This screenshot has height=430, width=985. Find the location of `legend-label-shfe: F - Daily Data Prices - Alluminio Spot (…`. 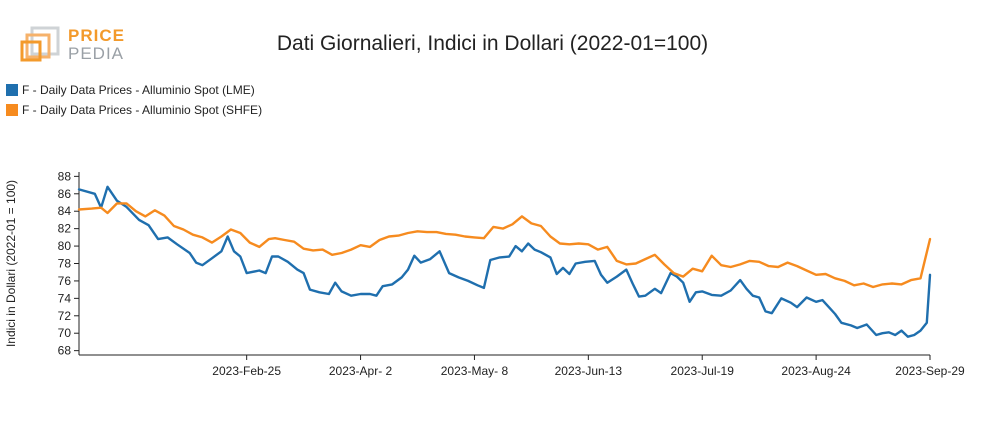

legend-label-shfe: F - Daily Data Prices - Alluminio Spot (… is located at coordinates (142, 110).